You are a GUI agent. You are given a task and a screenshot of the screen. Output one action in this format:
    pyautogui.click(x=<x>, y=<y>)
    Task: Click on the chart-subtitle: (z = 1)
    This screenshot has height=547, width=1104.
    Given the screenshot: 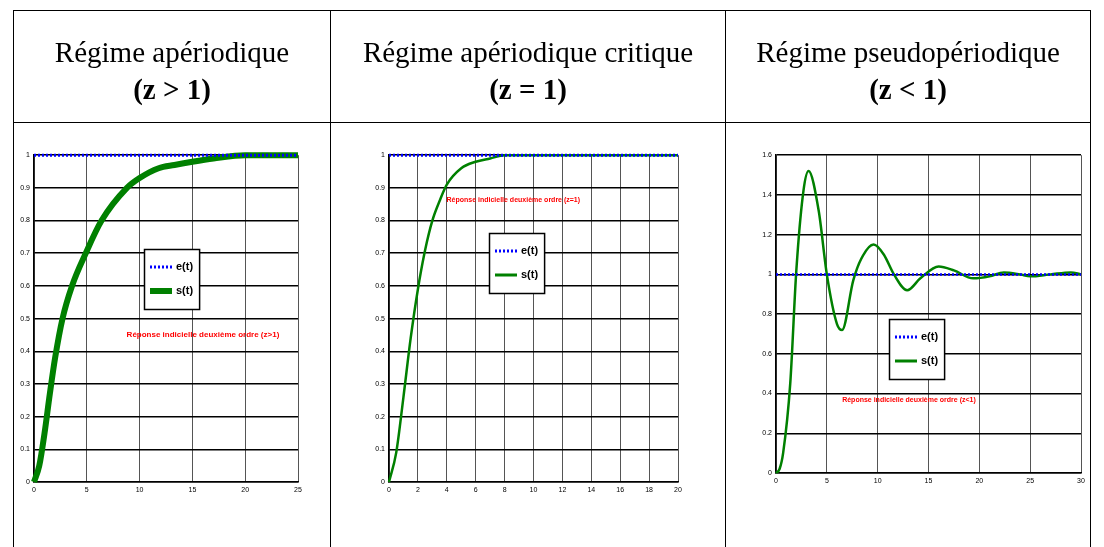 What is the action you would take?
    pyautogui.click(x=528, y=89)
    